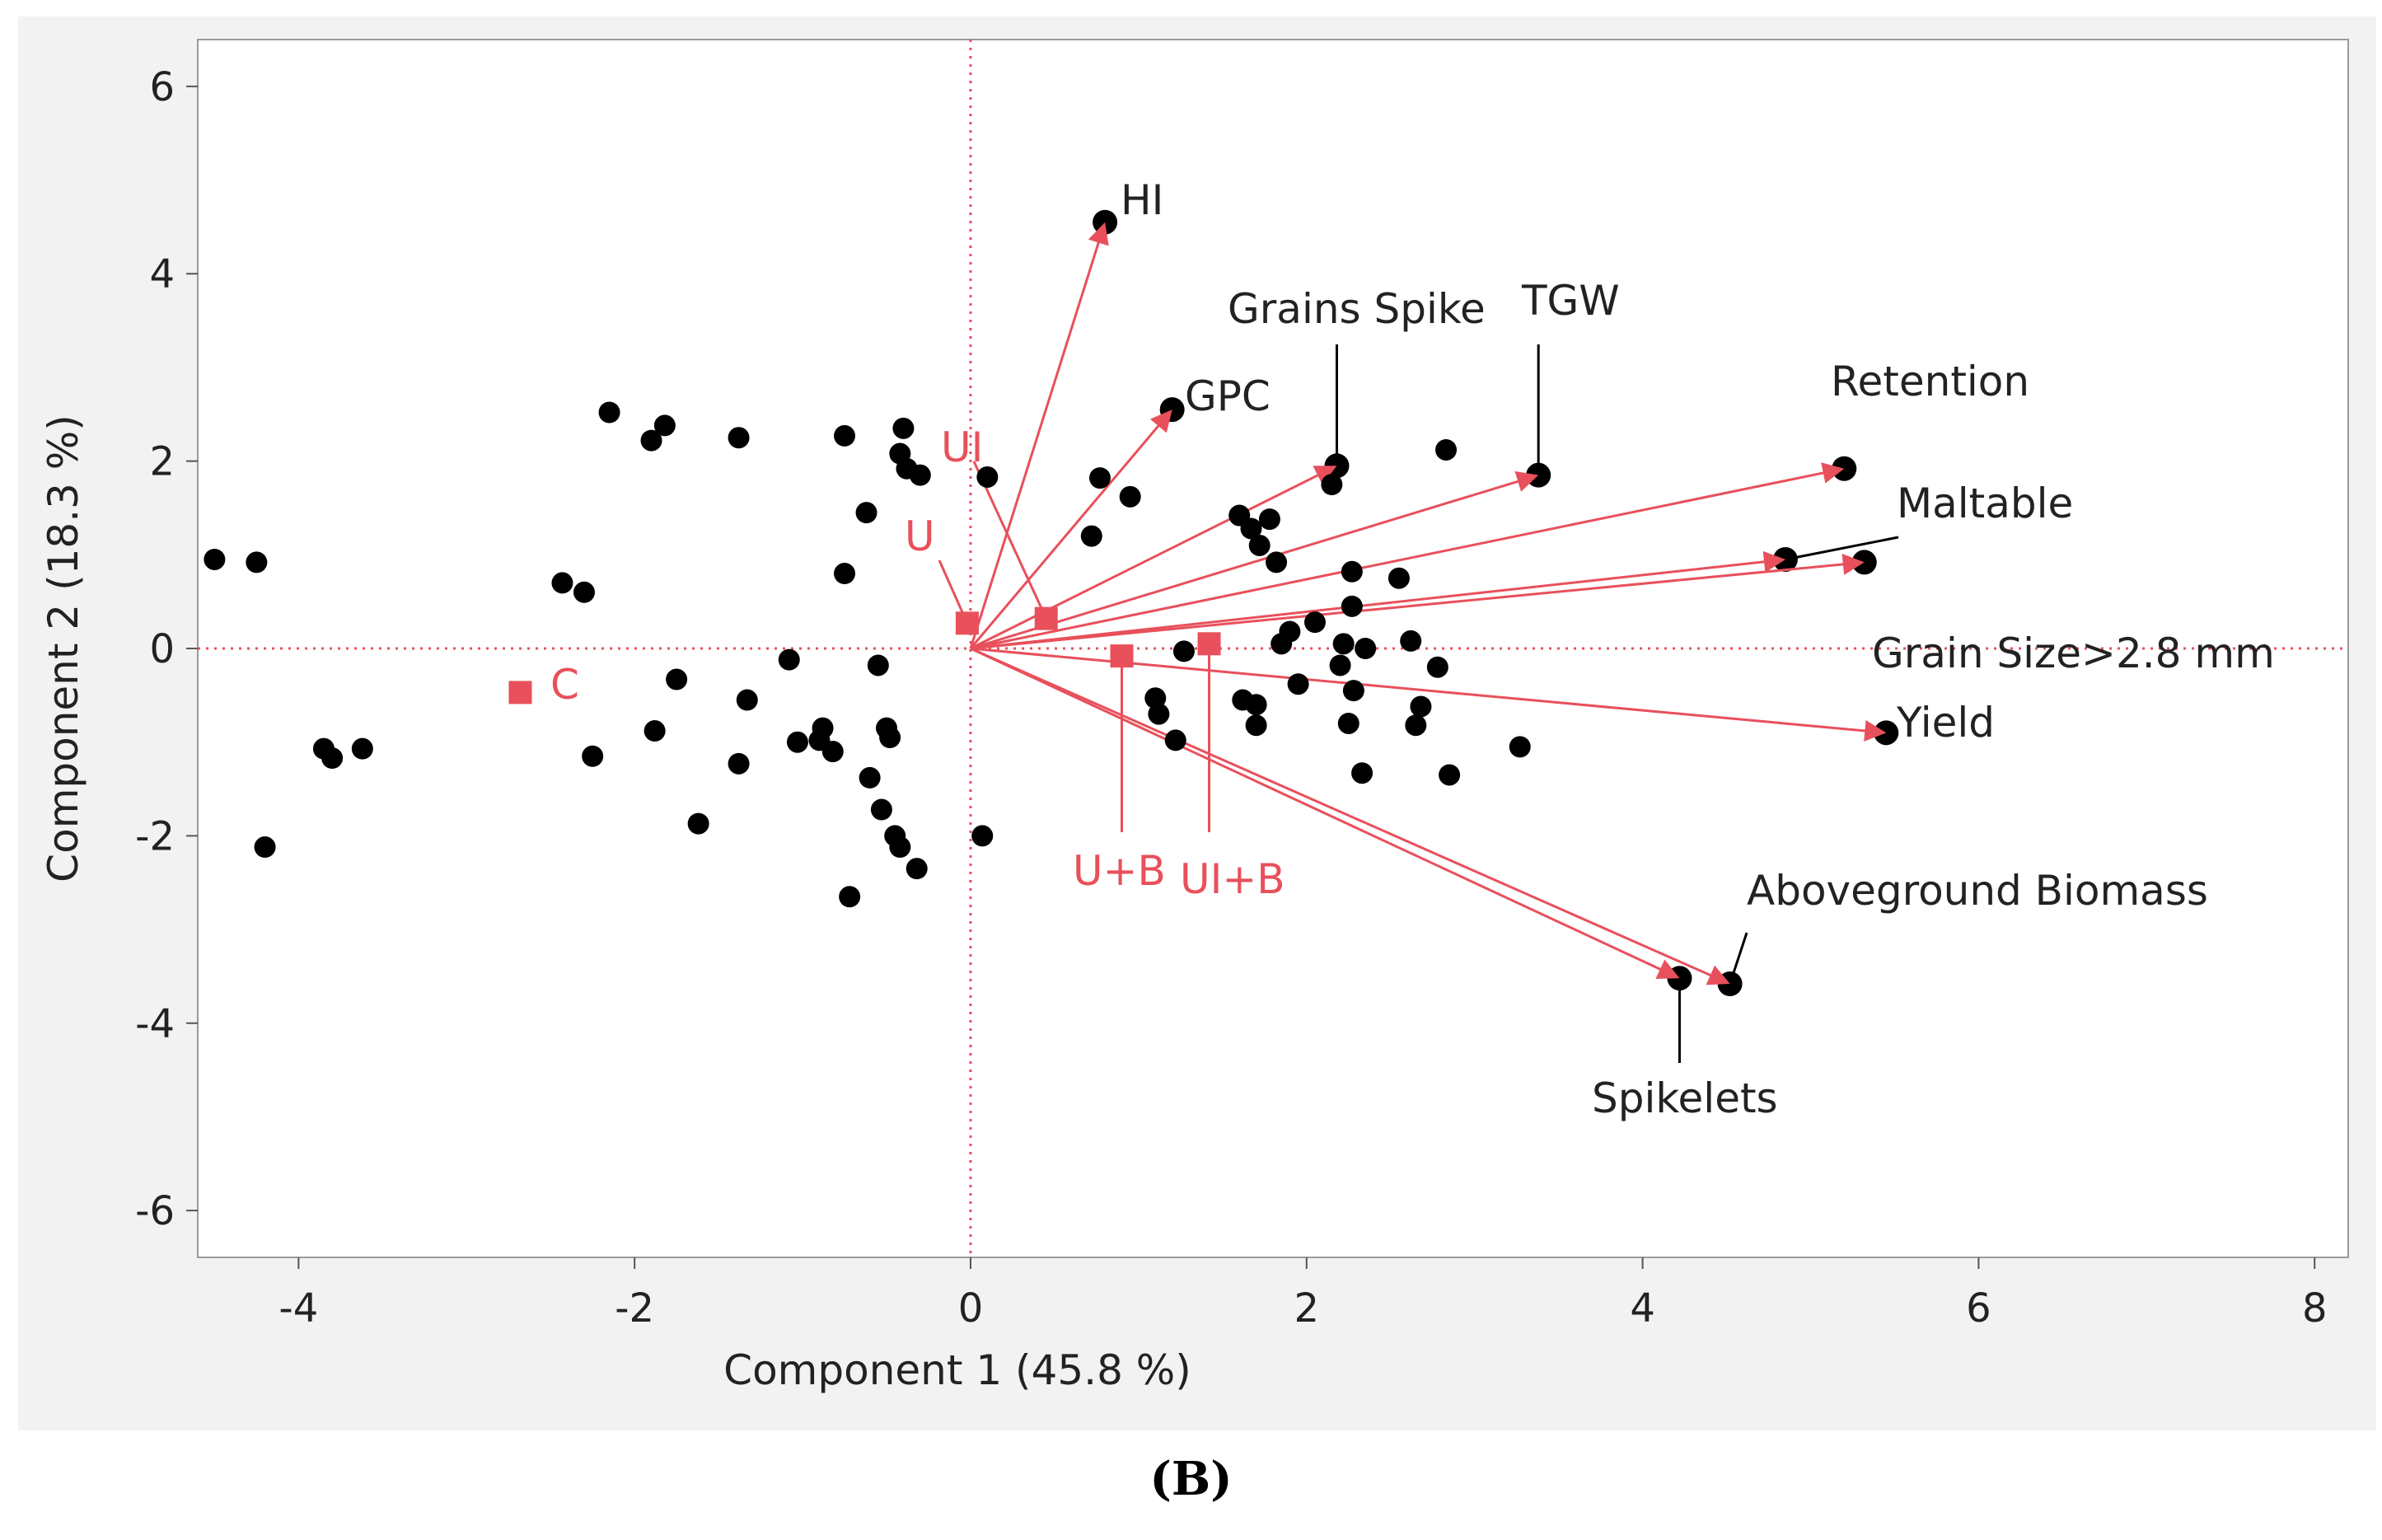 The height and width of the screenshot is (1540, 2382). What do you see at coordinates (962, 447) in the screenshot?
I see `group-label: UI` at bounding box center [962, 447].